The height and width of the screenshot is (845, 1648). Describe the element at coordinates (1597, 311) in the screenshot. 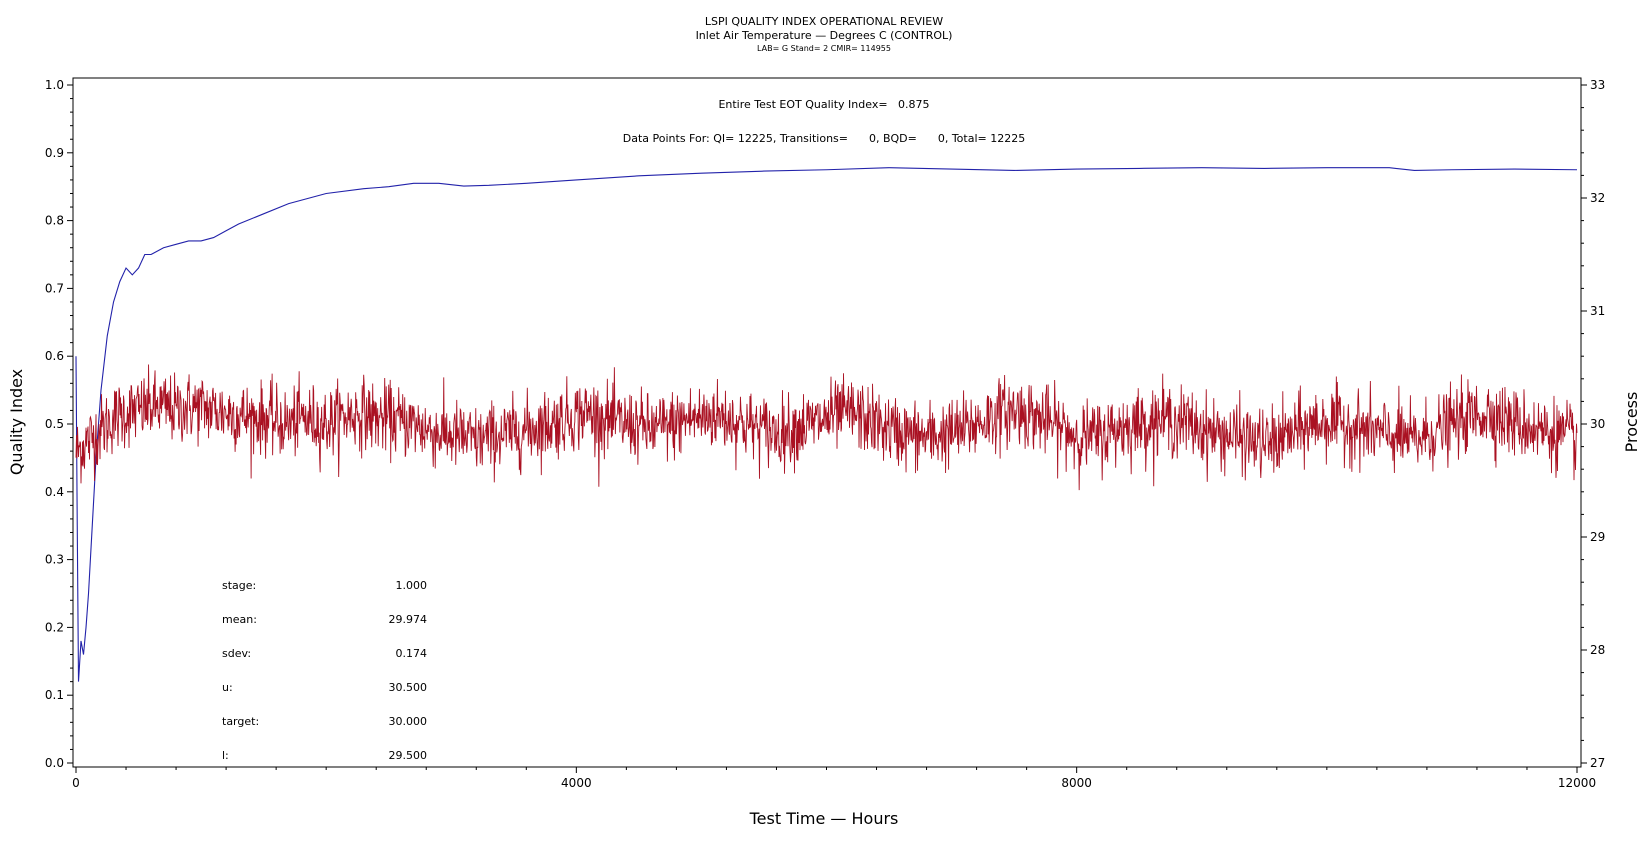

I see `y2-tick-label: 31` at that location.